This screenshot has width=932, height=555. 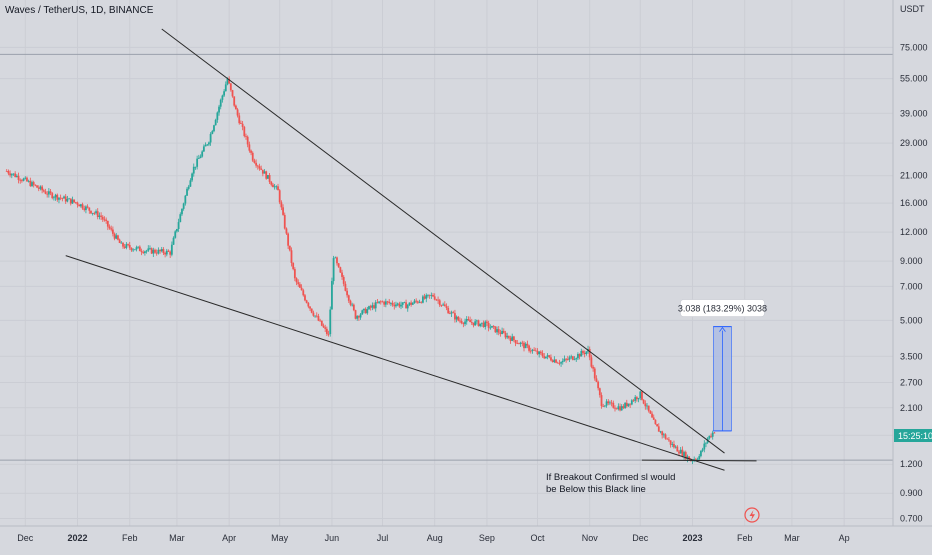 I want to click on price-tick-label: 16.000, so click(x=914, y=203).